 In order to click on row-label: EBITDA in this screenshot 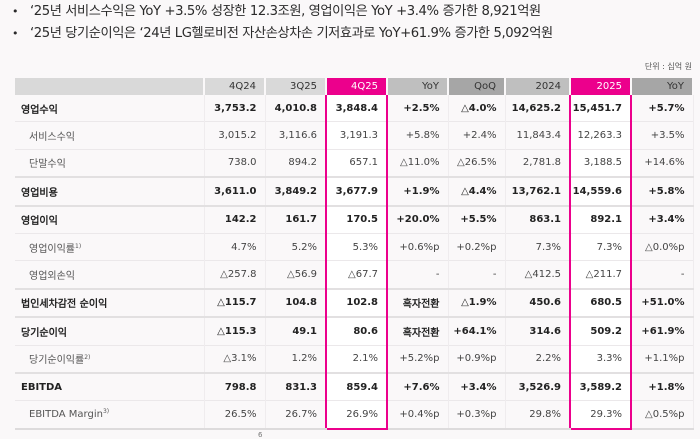, I will do `click(110, 386)`.